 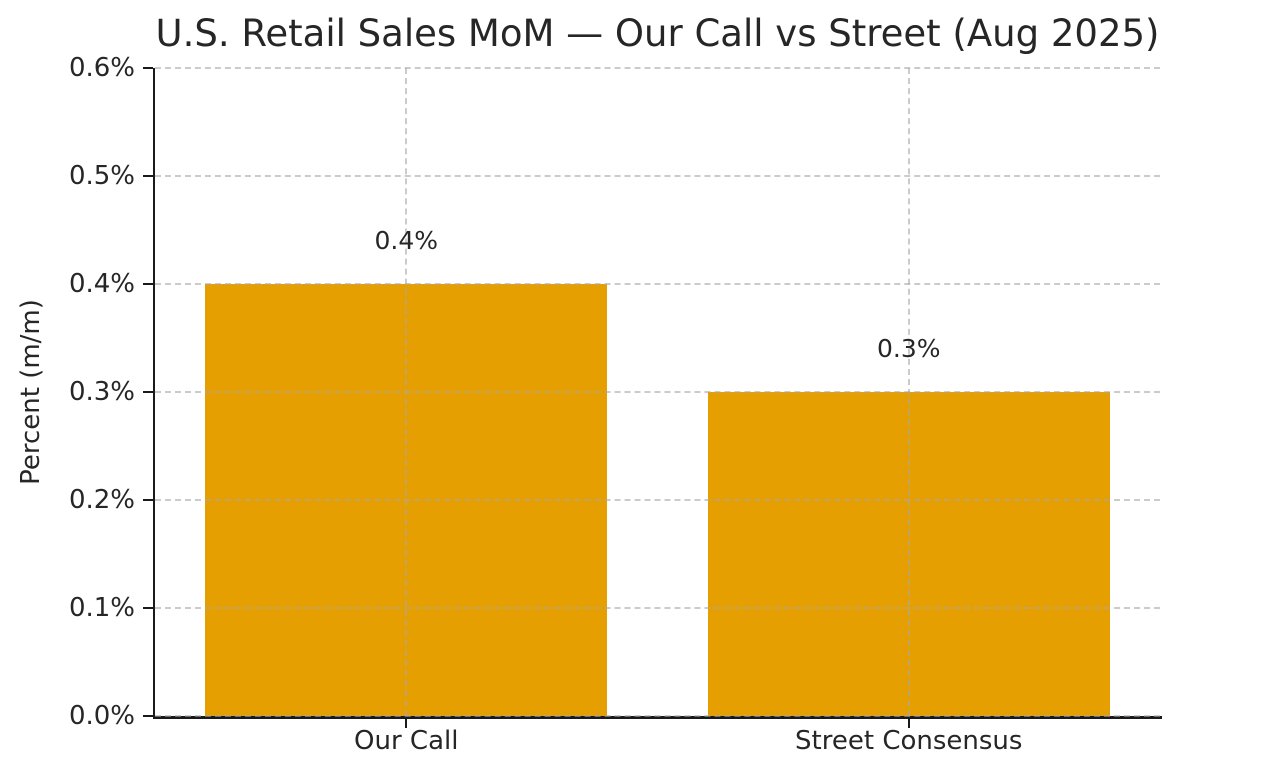 I want to click on gridline-x-street-consensus, so click(x=908, y=392).